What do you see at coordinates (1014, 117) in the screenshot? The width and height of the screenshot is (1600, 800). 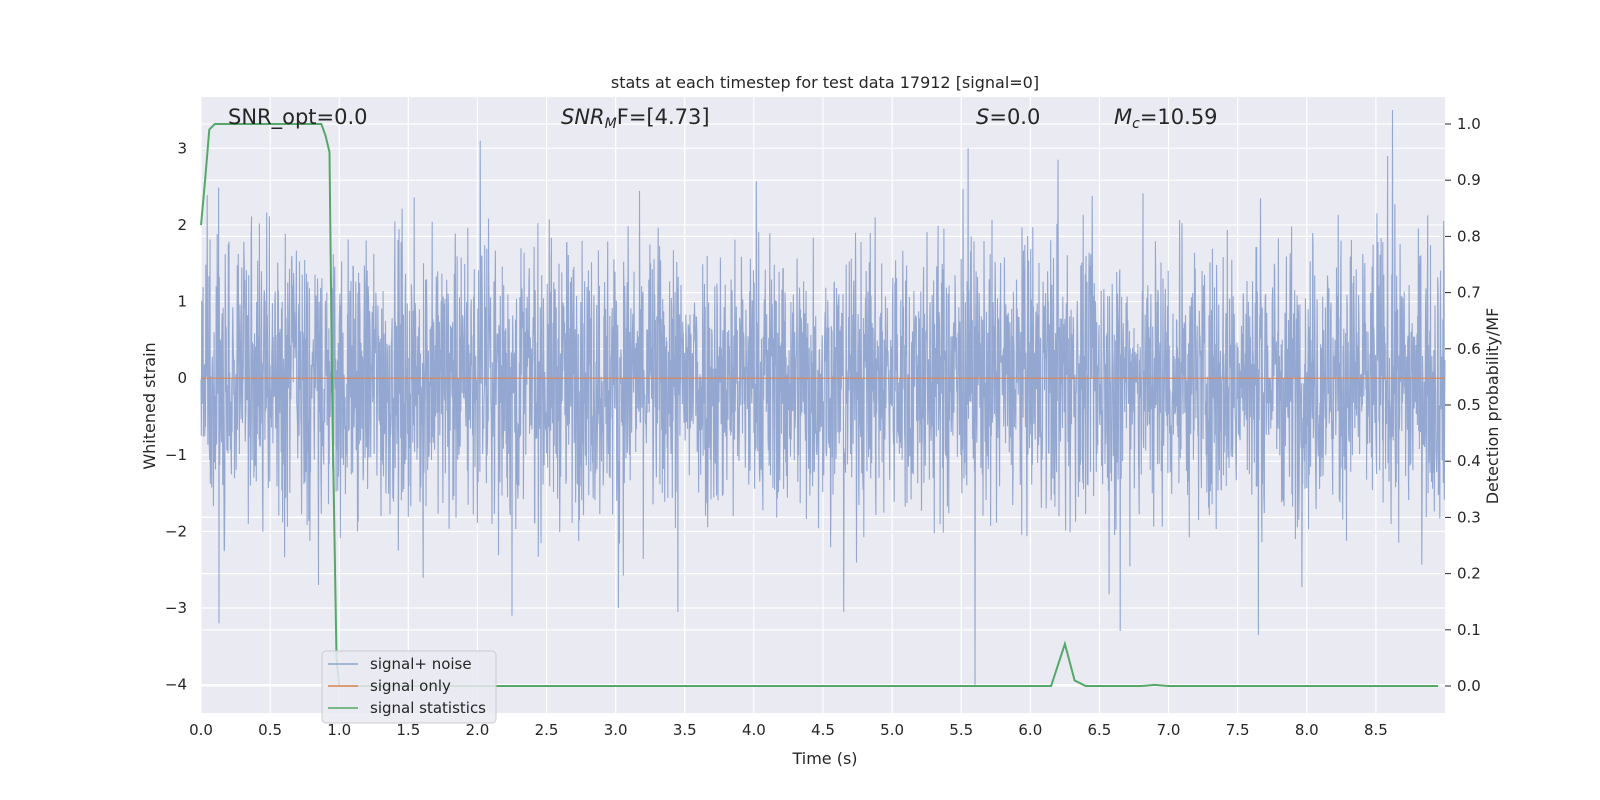 I see `annotation-s-rest: =0.0` at bounding box center [1014, 117].